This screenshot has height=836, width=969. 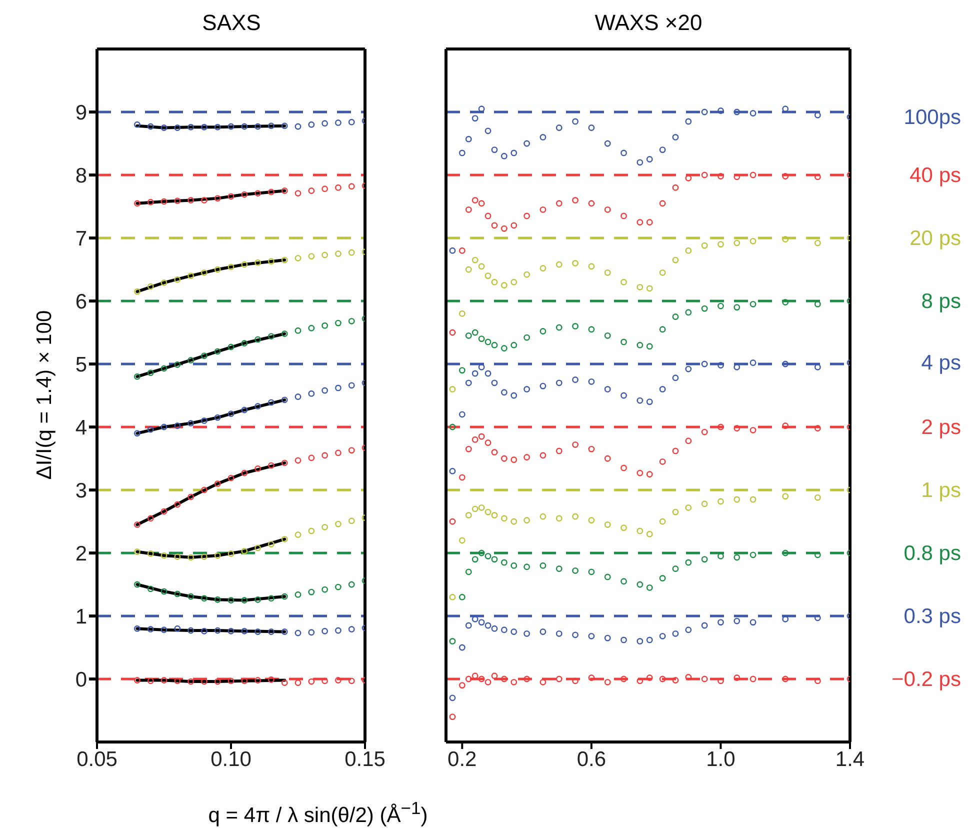 I want to click on text: 40 ps, so click(x=935, y=175).